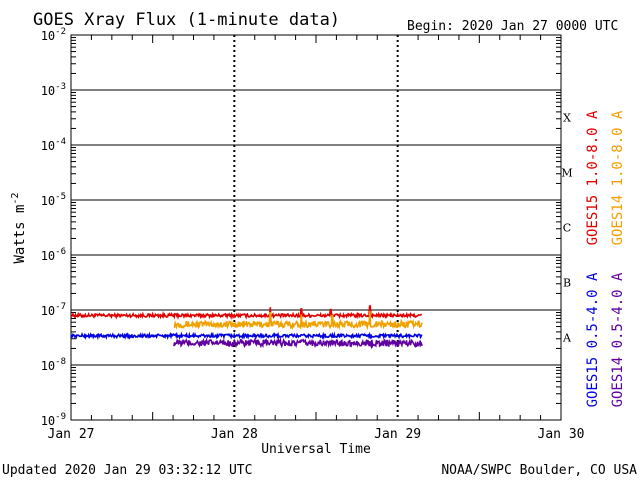 This screenshot has width=640, height=480. I want to click on begin-label: Begin: 2020 Jan 27 0000 UTC, so click(512, 26).